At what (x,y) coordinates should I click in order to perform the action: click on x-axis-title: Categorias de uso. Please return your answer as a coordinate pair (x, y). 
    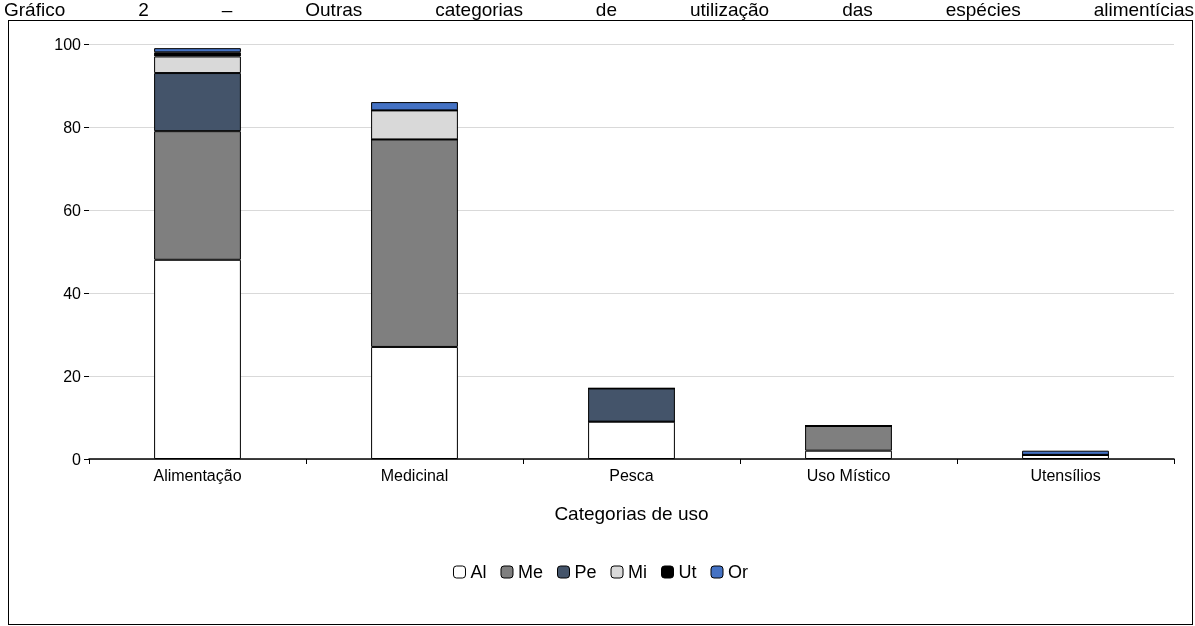
    Looking at the image, I should click on (631, 513).